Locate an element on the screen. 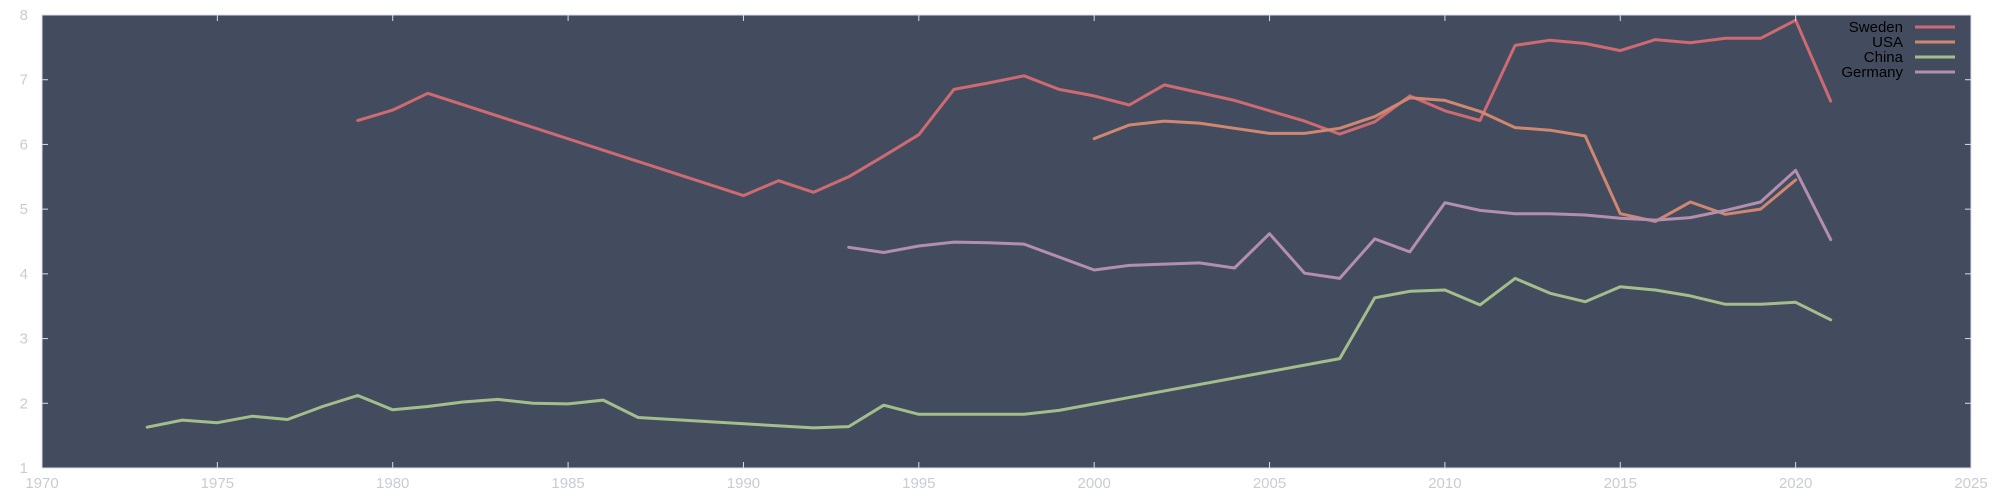 This screenshot has width=2000, height=500. legend-label-china: China is located at coordinates (1884, 57).